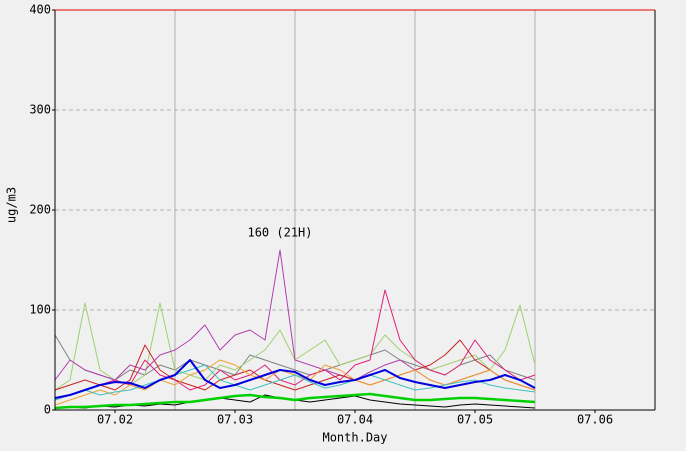 This screenshot has height=451, width=686. Describe the element at coordinates (12, 205) in the screenshot. I see `y-axis-label: ug/m3` at that location.